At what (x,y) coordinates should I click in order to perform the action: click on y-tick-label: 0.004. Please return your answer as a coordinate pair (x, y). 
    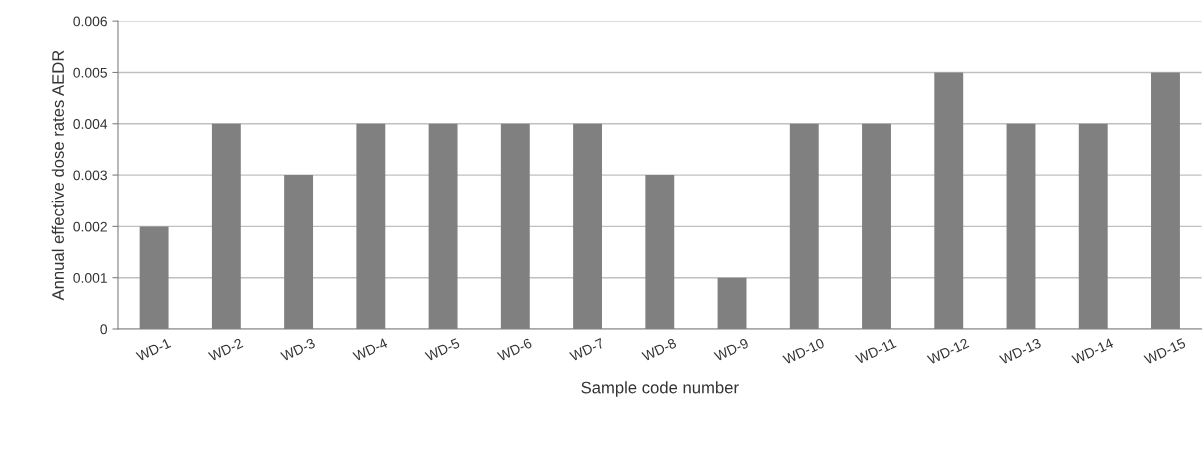
    Looking at the image, I should click on (90, 124).